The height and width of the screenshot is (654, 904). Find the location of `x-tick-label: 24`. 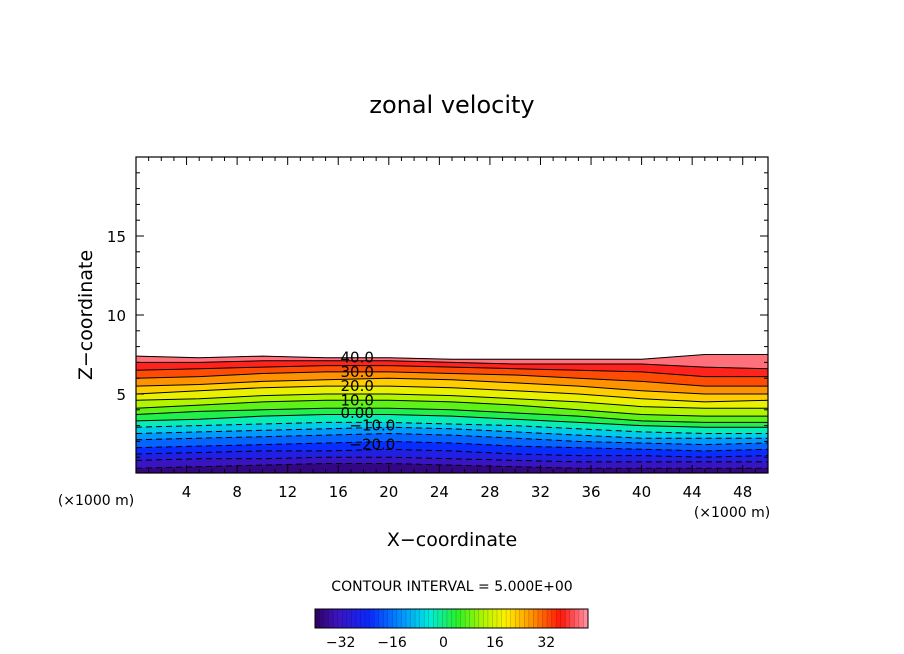

x-tick-label: 24 is located at coordinates (439, 492).